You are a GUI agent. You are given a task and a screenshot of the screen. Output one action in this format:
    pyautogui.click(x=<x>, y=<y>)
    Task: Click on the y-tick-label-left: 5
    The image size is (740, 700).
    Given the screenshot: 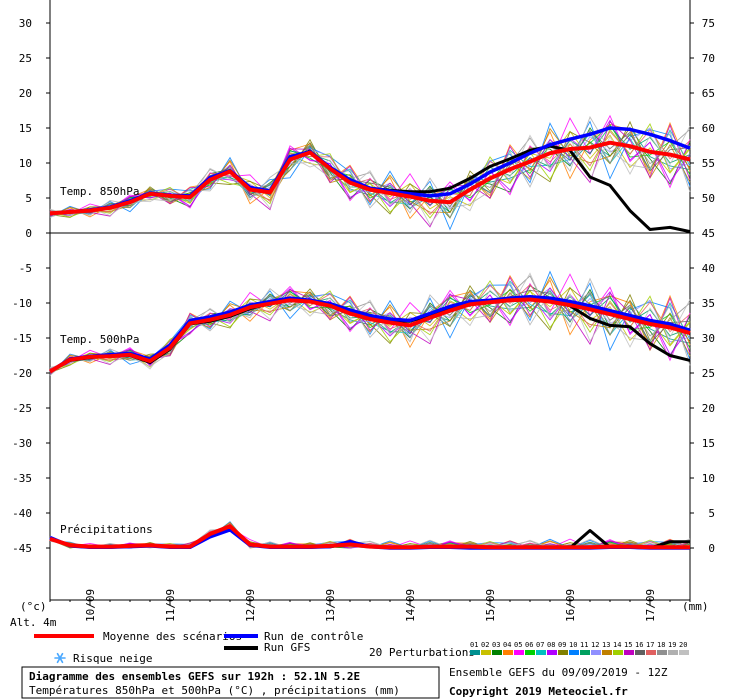 What is the action you would take?
    pyautogui.click(x=28, y=198)
    